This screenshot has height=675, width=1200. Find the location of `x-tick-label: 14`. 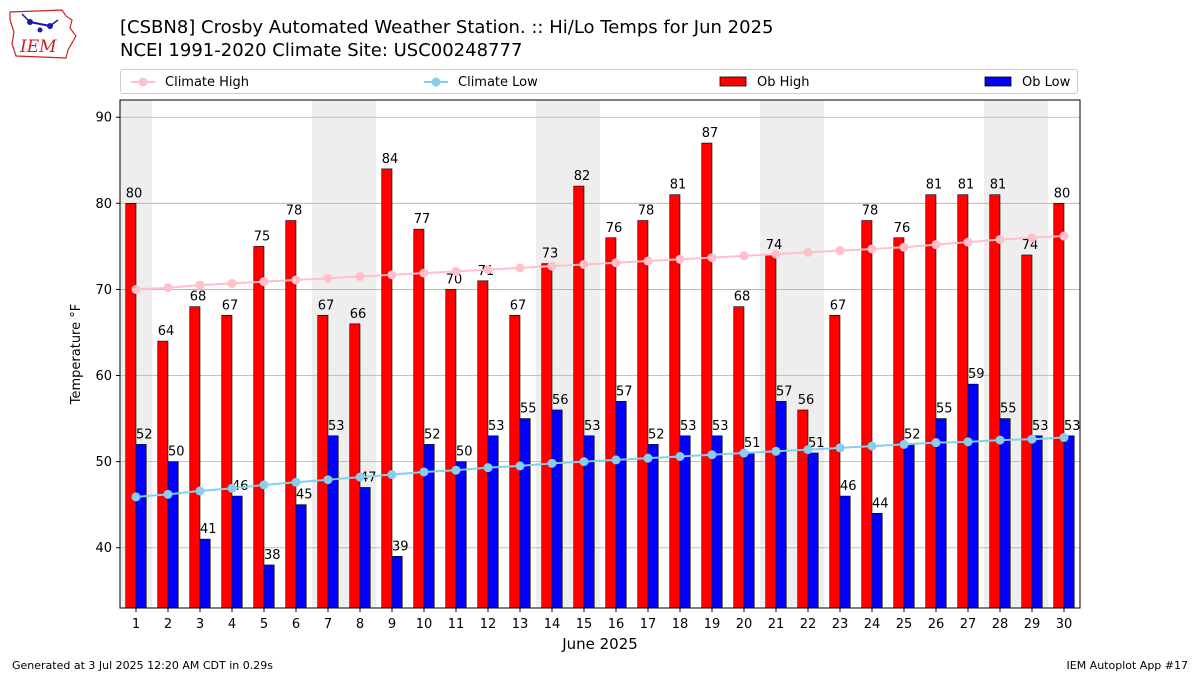

x-tick-label: 14 is located at coordinates (552, 624).